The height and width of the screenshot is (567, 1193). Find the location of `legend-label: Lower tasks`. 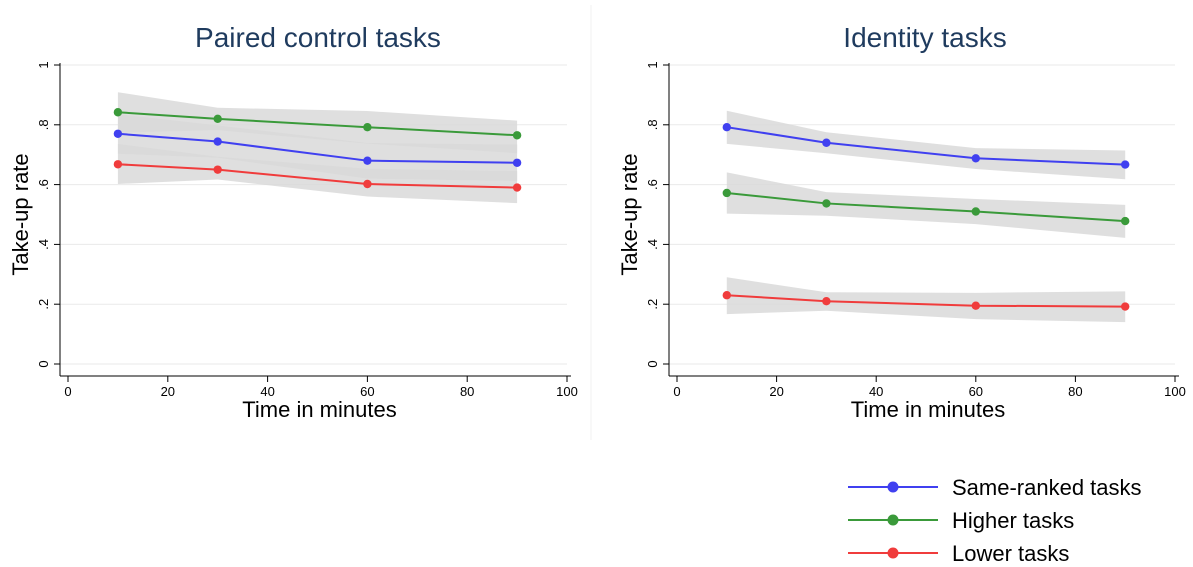

legend-label: Lower tasks is located at coordinates (1010, 553).